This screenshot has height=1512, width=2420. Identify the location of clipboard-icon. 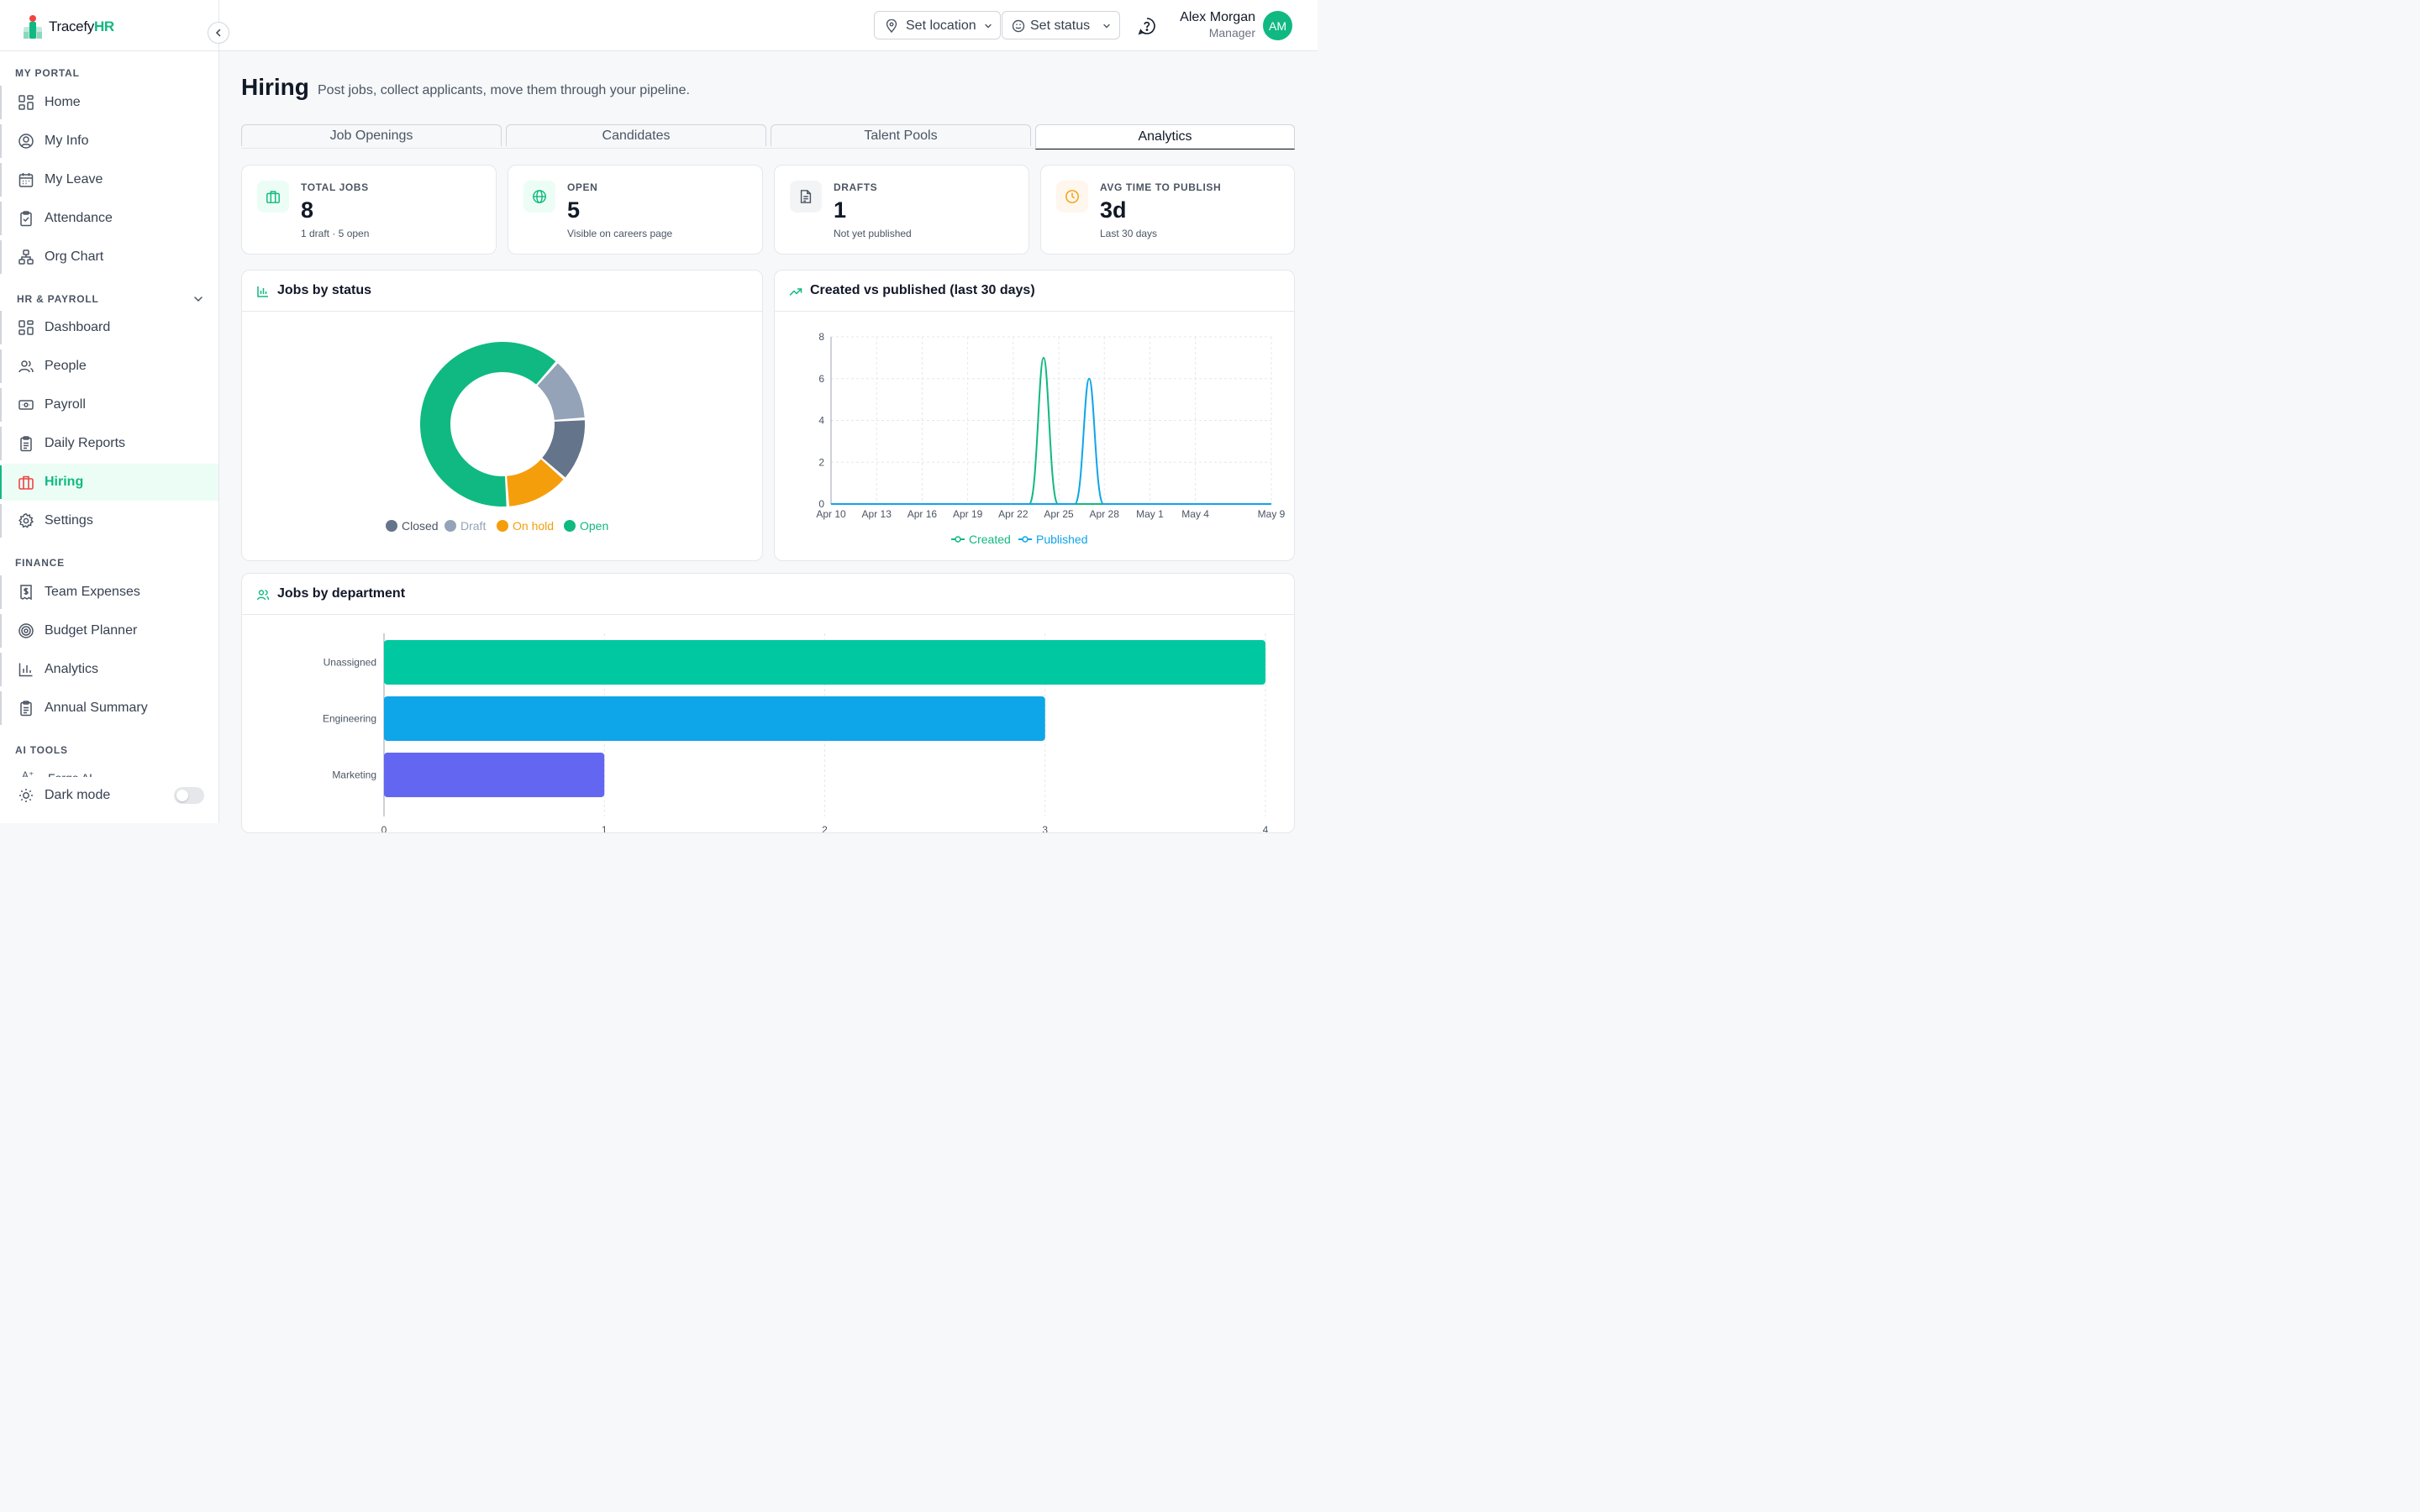
(26, 444).